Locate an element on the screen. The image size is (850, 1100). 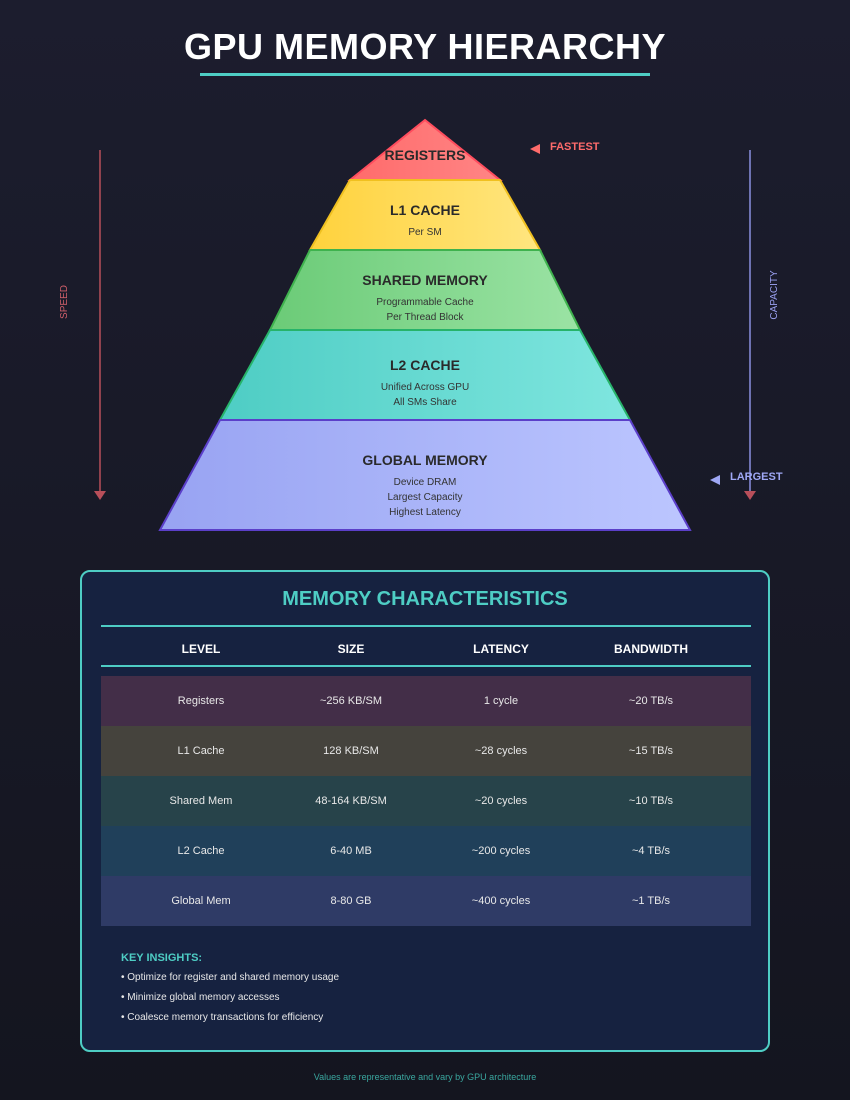
cell-size: 128 KB/SM is located at coordinates (351, 751).